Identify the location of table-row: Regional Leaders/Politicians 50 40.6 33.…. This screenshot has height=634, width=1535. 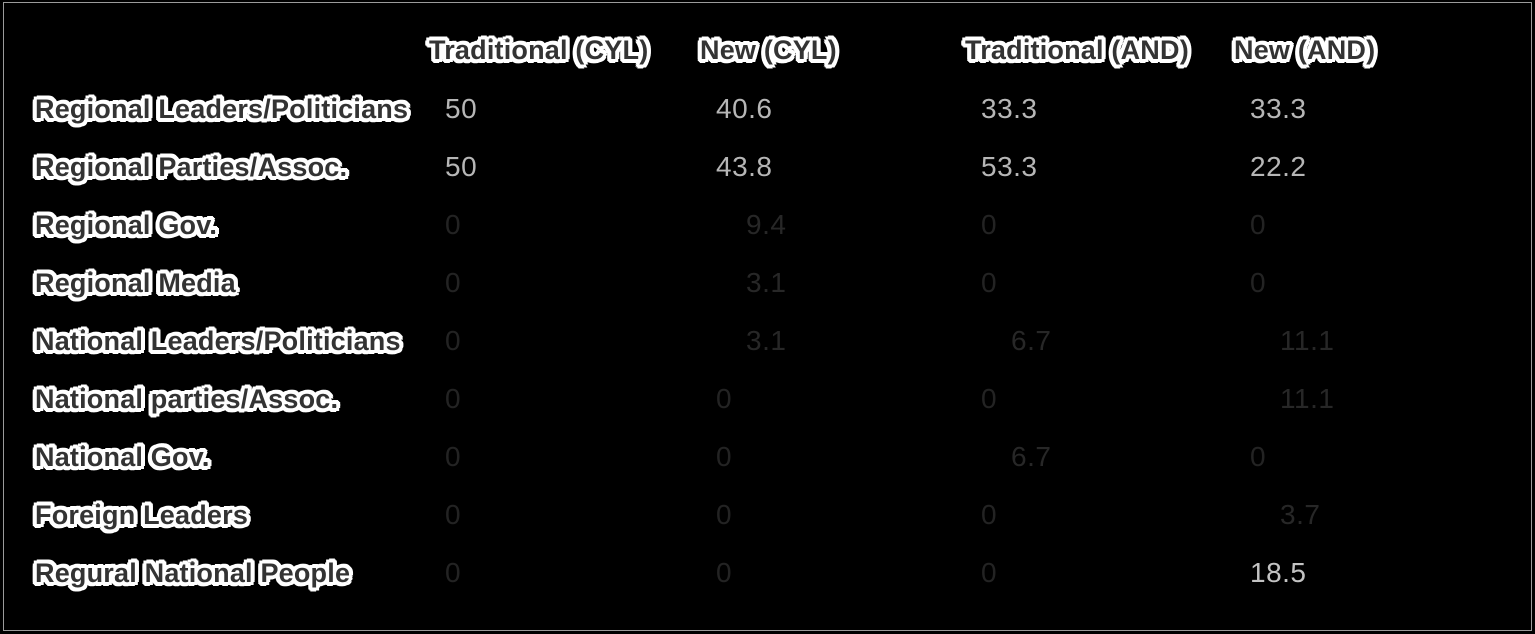
(784, 109).